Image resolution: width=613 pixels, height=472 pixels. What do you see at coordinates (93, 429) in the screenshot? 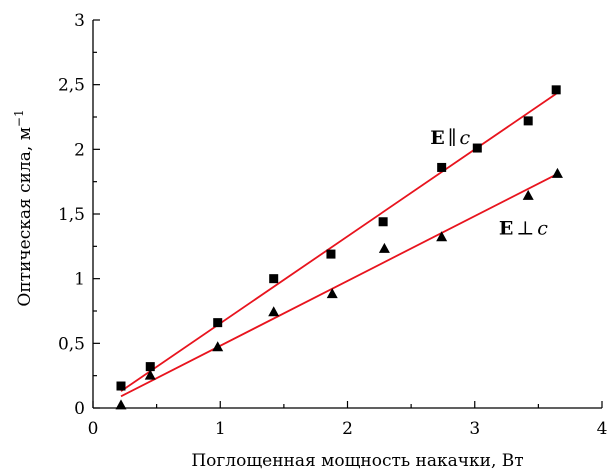
I see `x-tick-label: 0` at bounding box center [93, 429].